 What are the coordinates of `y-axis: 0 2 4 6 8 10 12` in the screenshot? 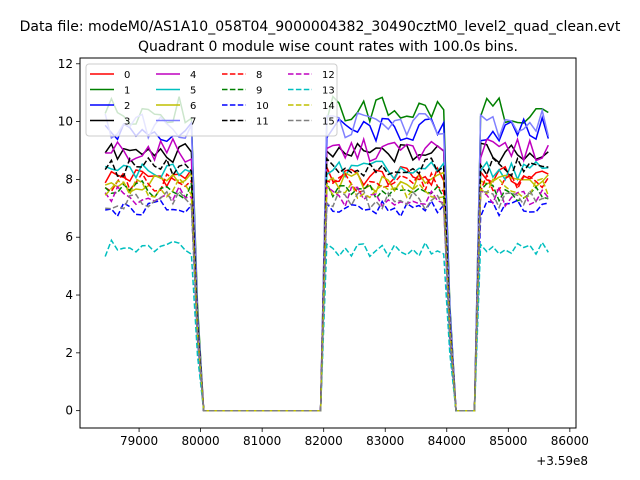 It's located at (69, 237).